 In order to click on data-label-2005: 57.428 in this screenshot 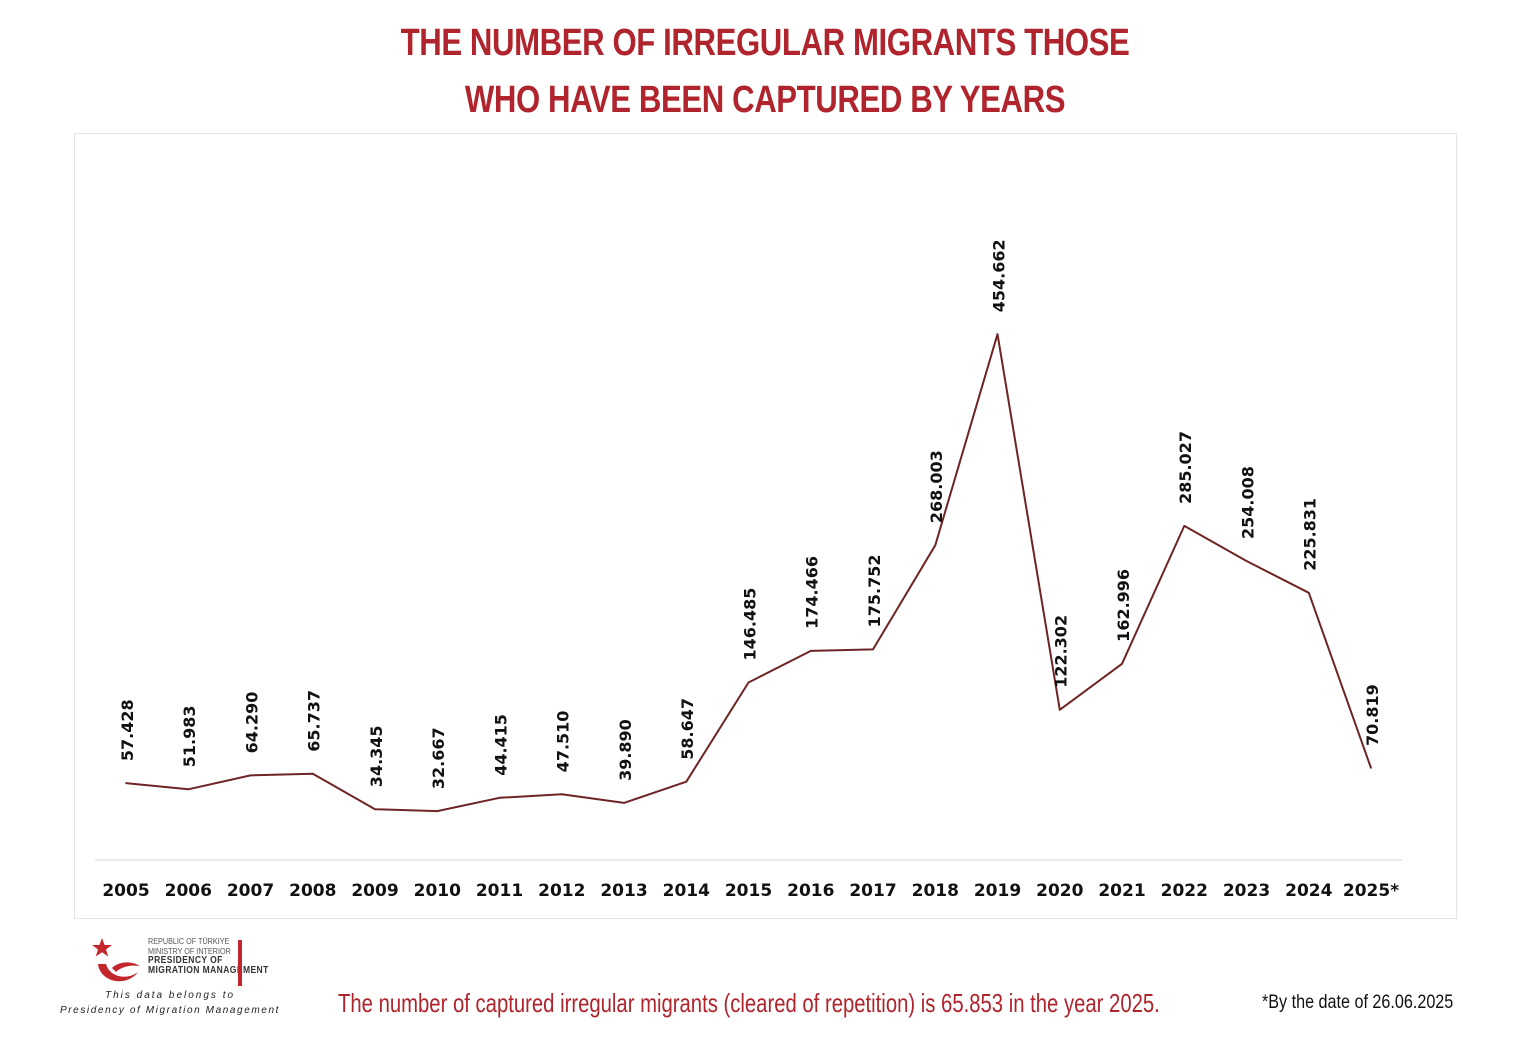, I will do `click(127, 730)`.